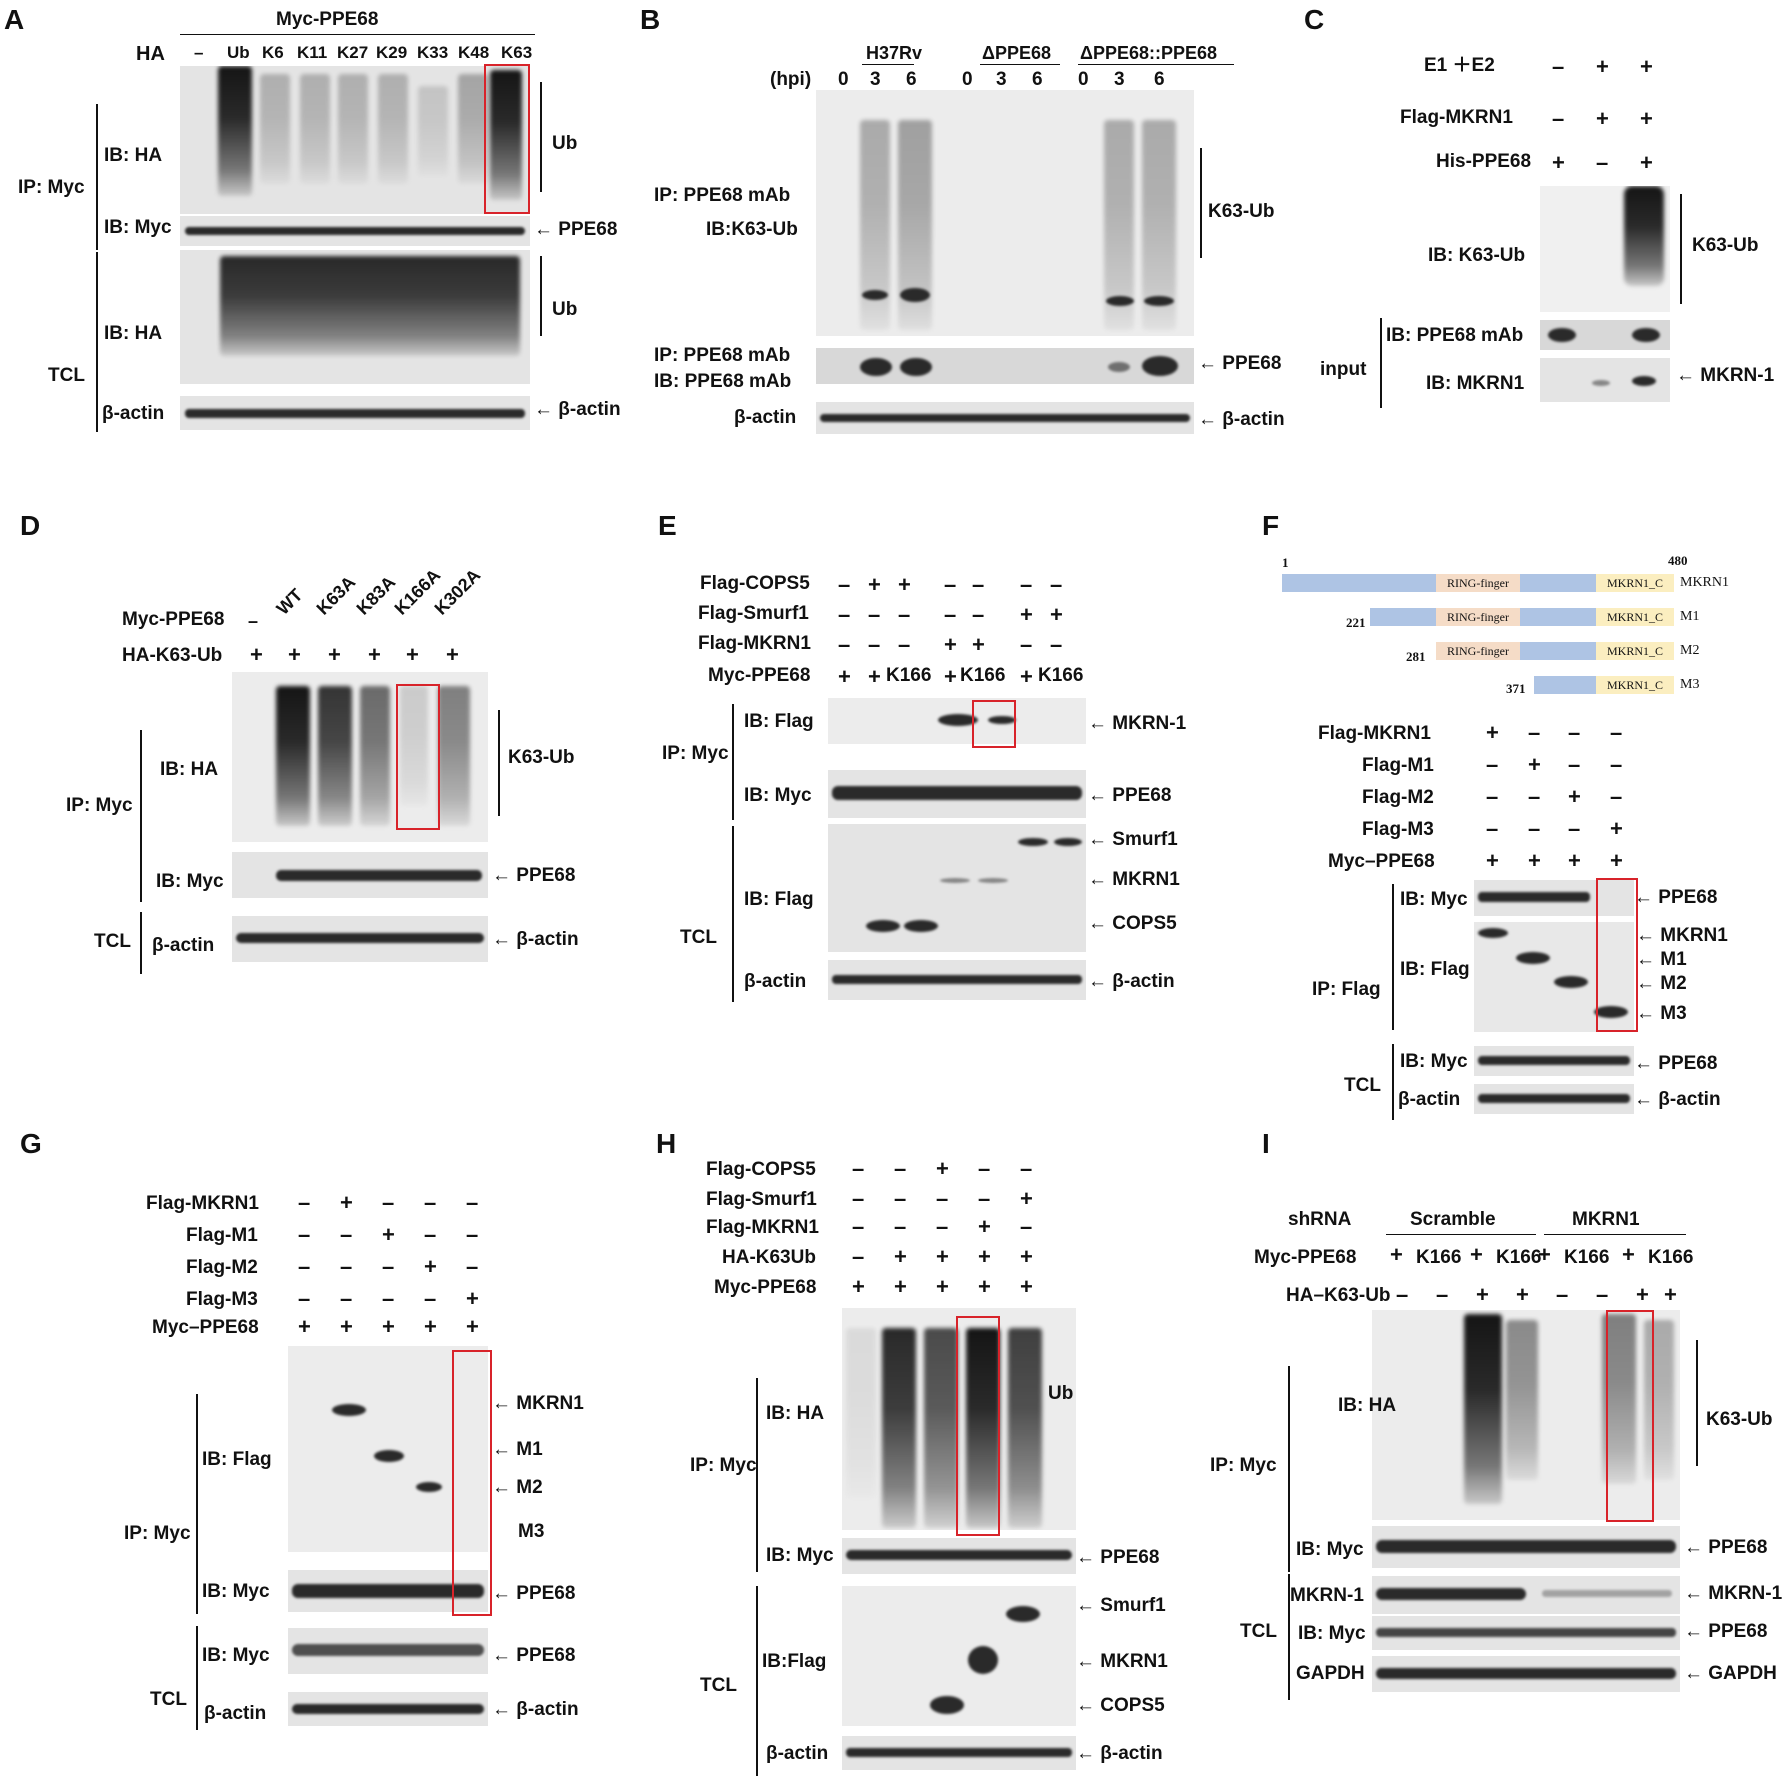 The width and height of the screenshot is (1790, 1777). I want to click on domain-name: M2, so click(1690, 650).